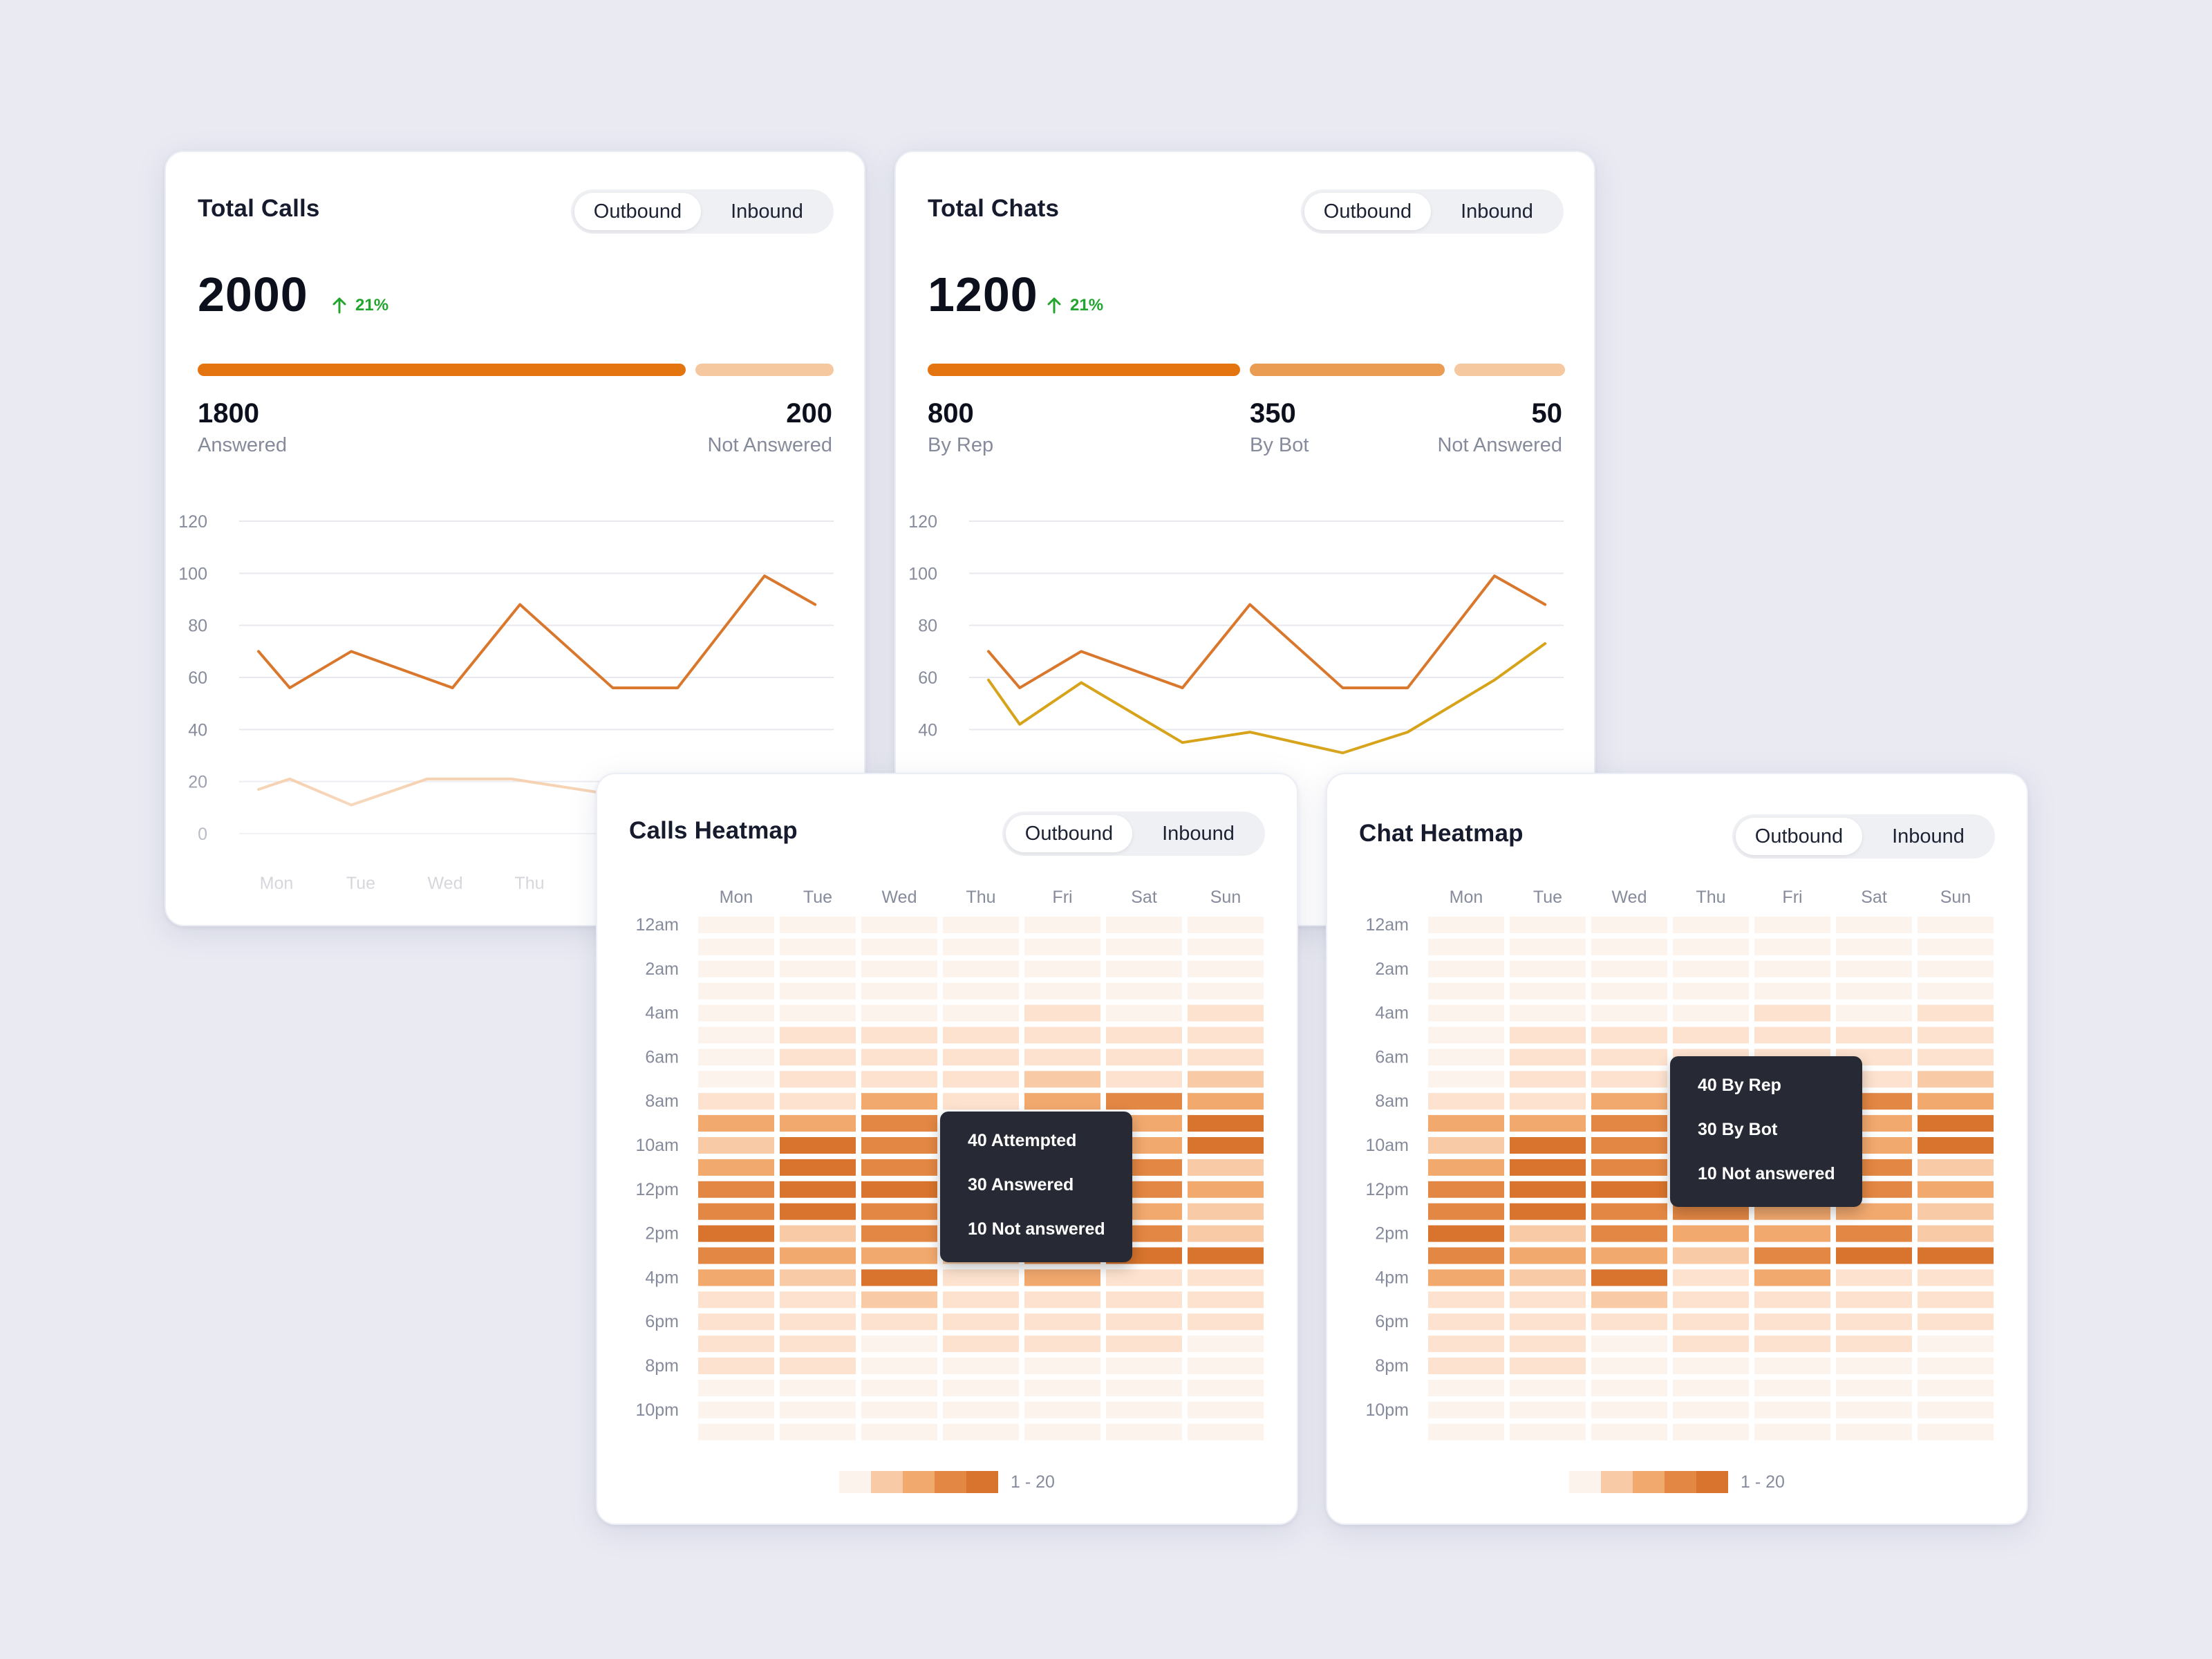 This screenshot has height=1659, width=2212. I want to click on tooltip-line: 40 Attempted, so click(1023, 1140).